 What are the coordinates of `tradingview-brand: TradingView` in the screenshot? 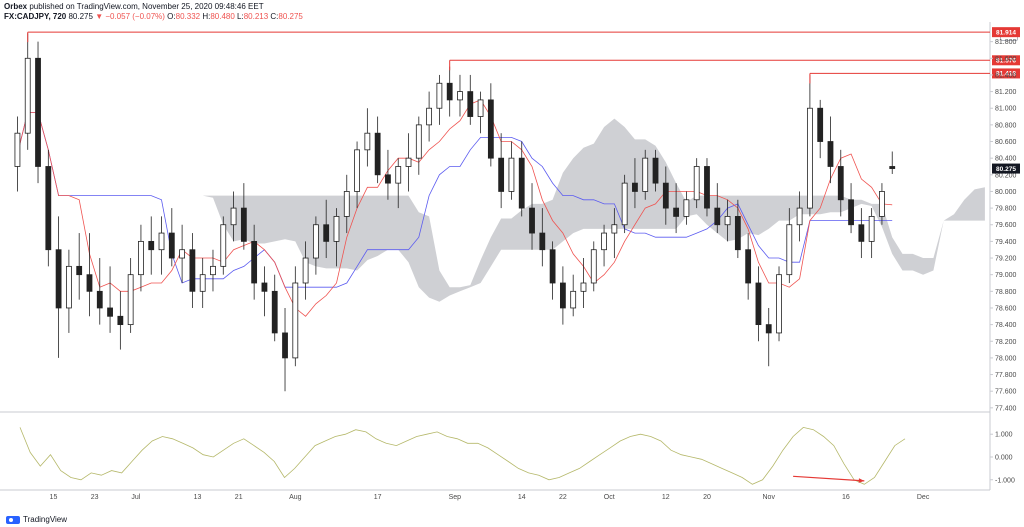 It's located at (36, 519).